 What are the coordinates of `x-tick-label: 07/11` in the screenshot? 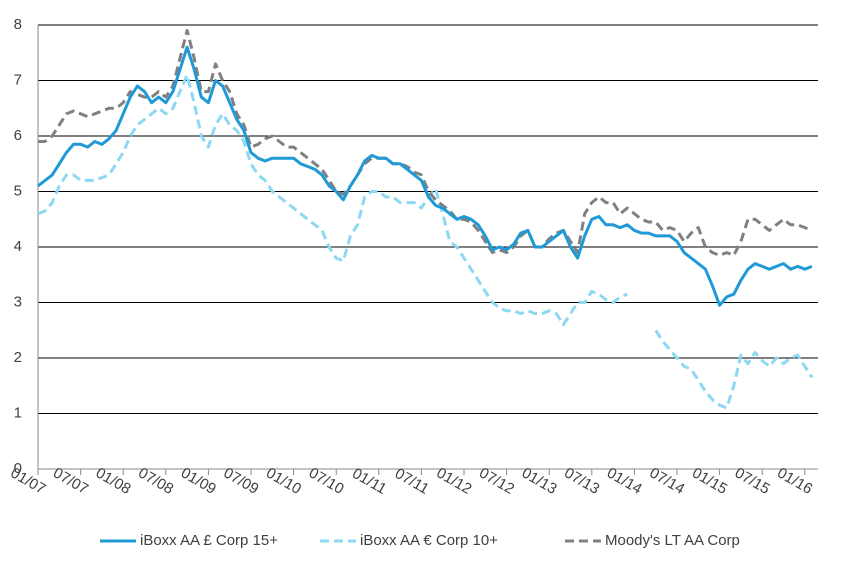 It's located at (412, 481).